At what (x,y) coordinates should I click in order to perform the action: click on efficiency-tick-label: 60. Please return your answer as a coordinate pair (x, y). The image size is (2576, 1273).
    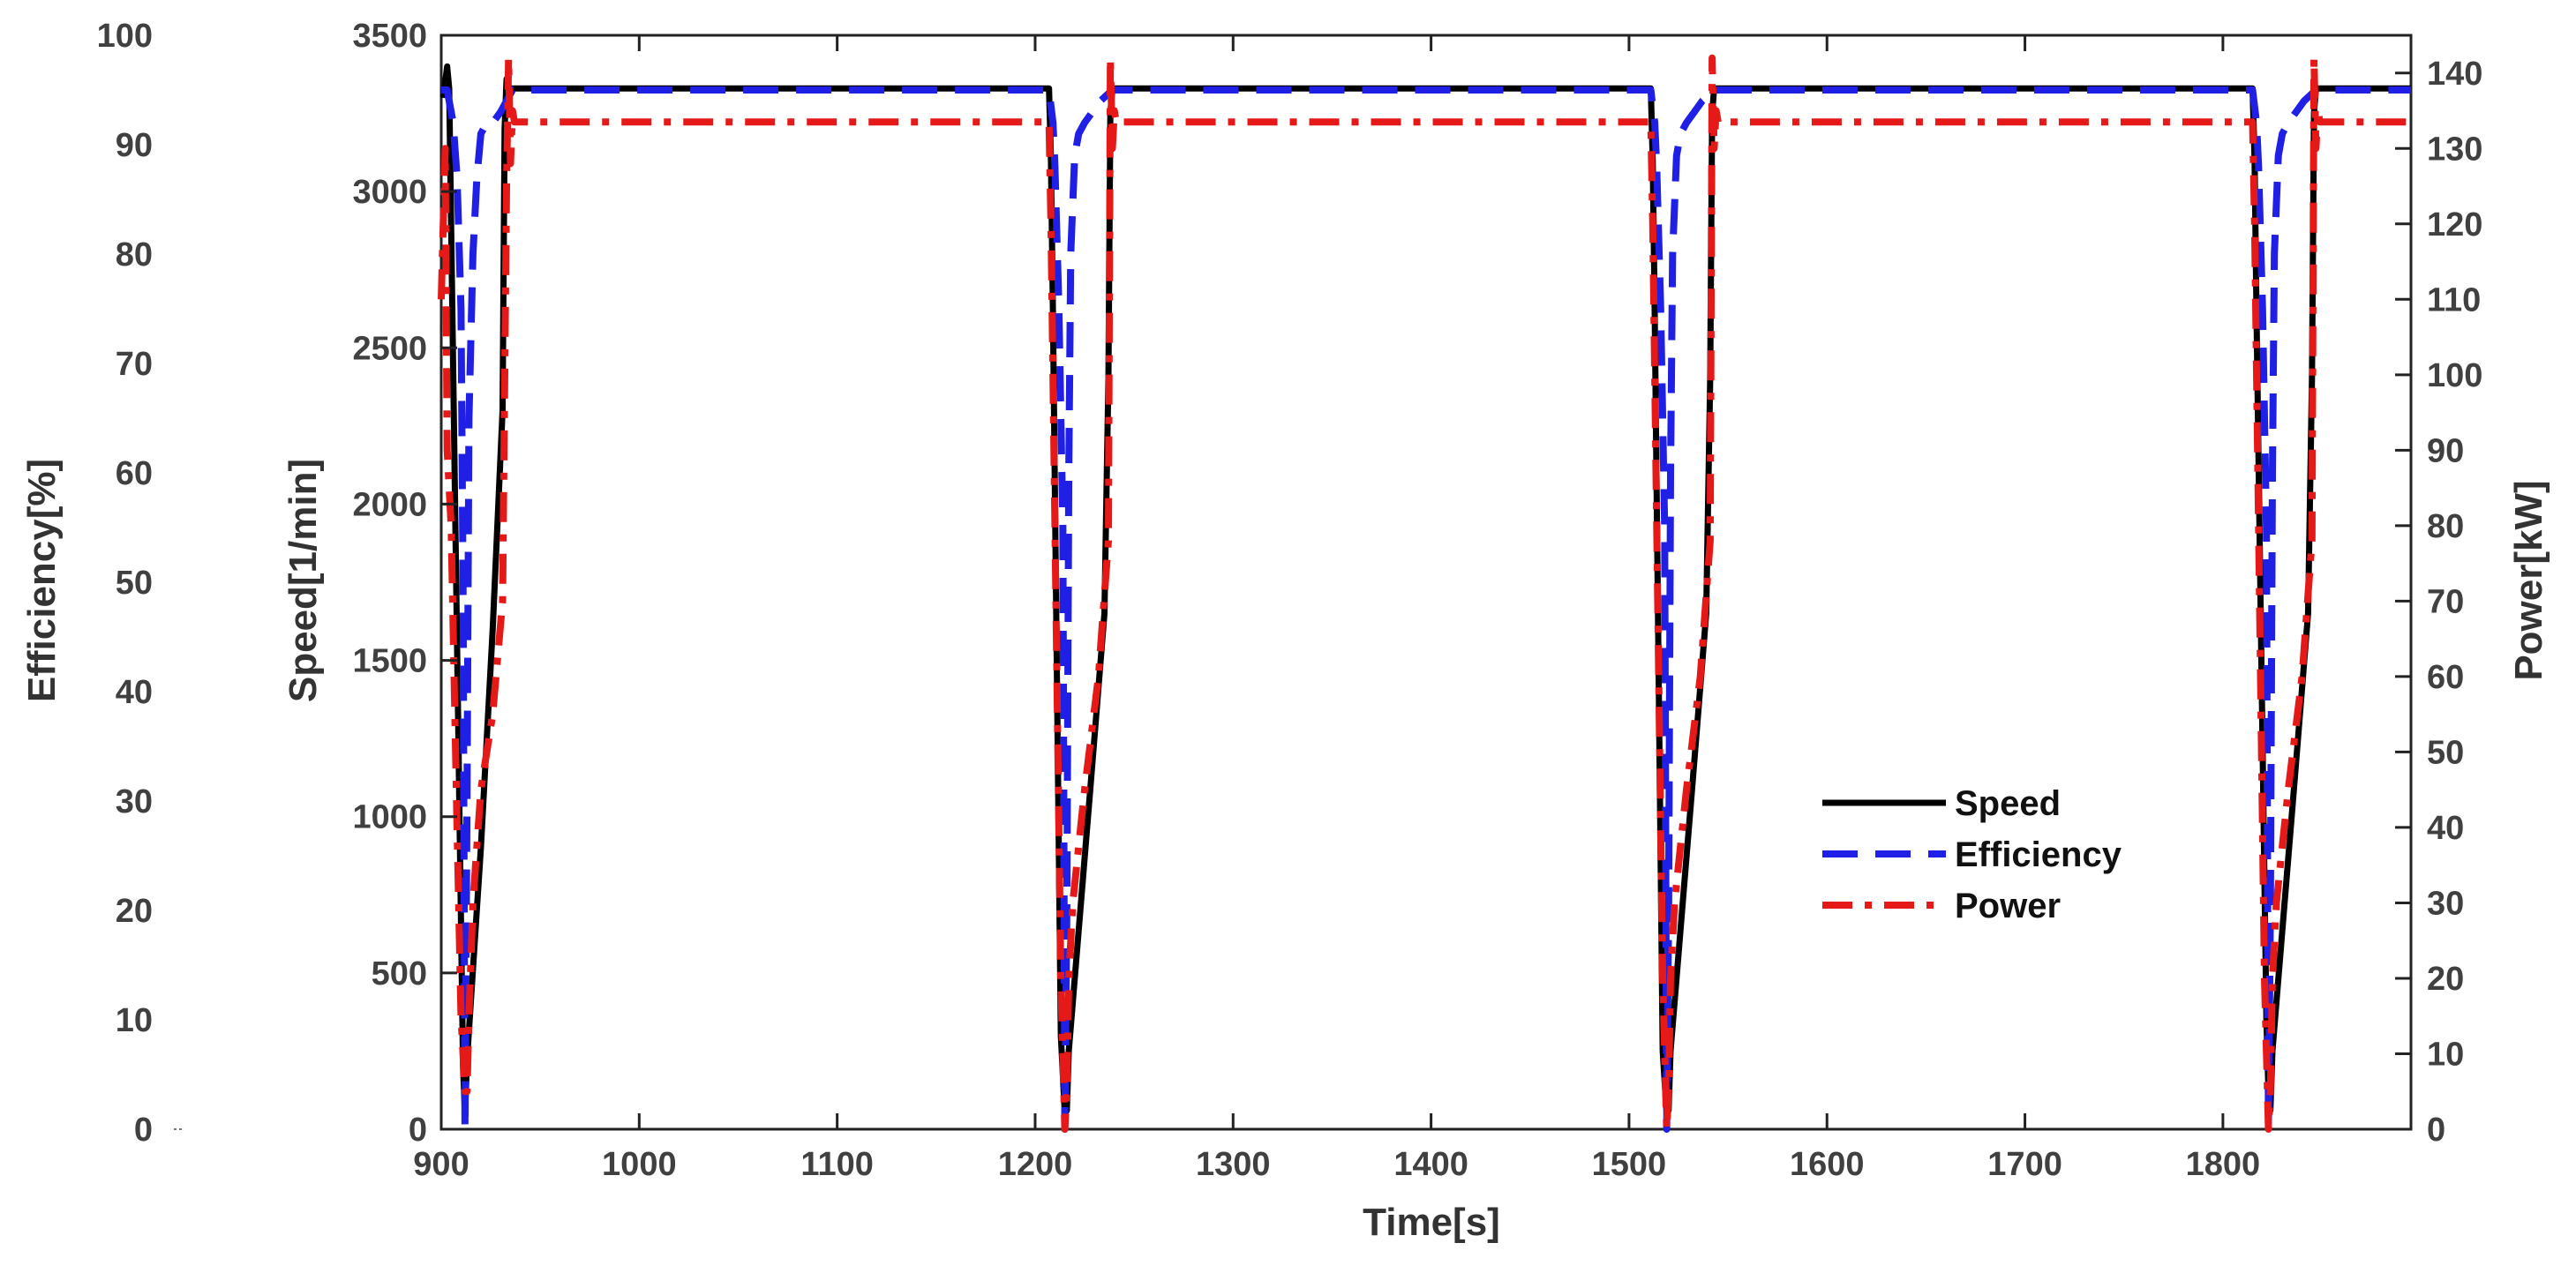
    Looking at the image, I should click on (134, 473).